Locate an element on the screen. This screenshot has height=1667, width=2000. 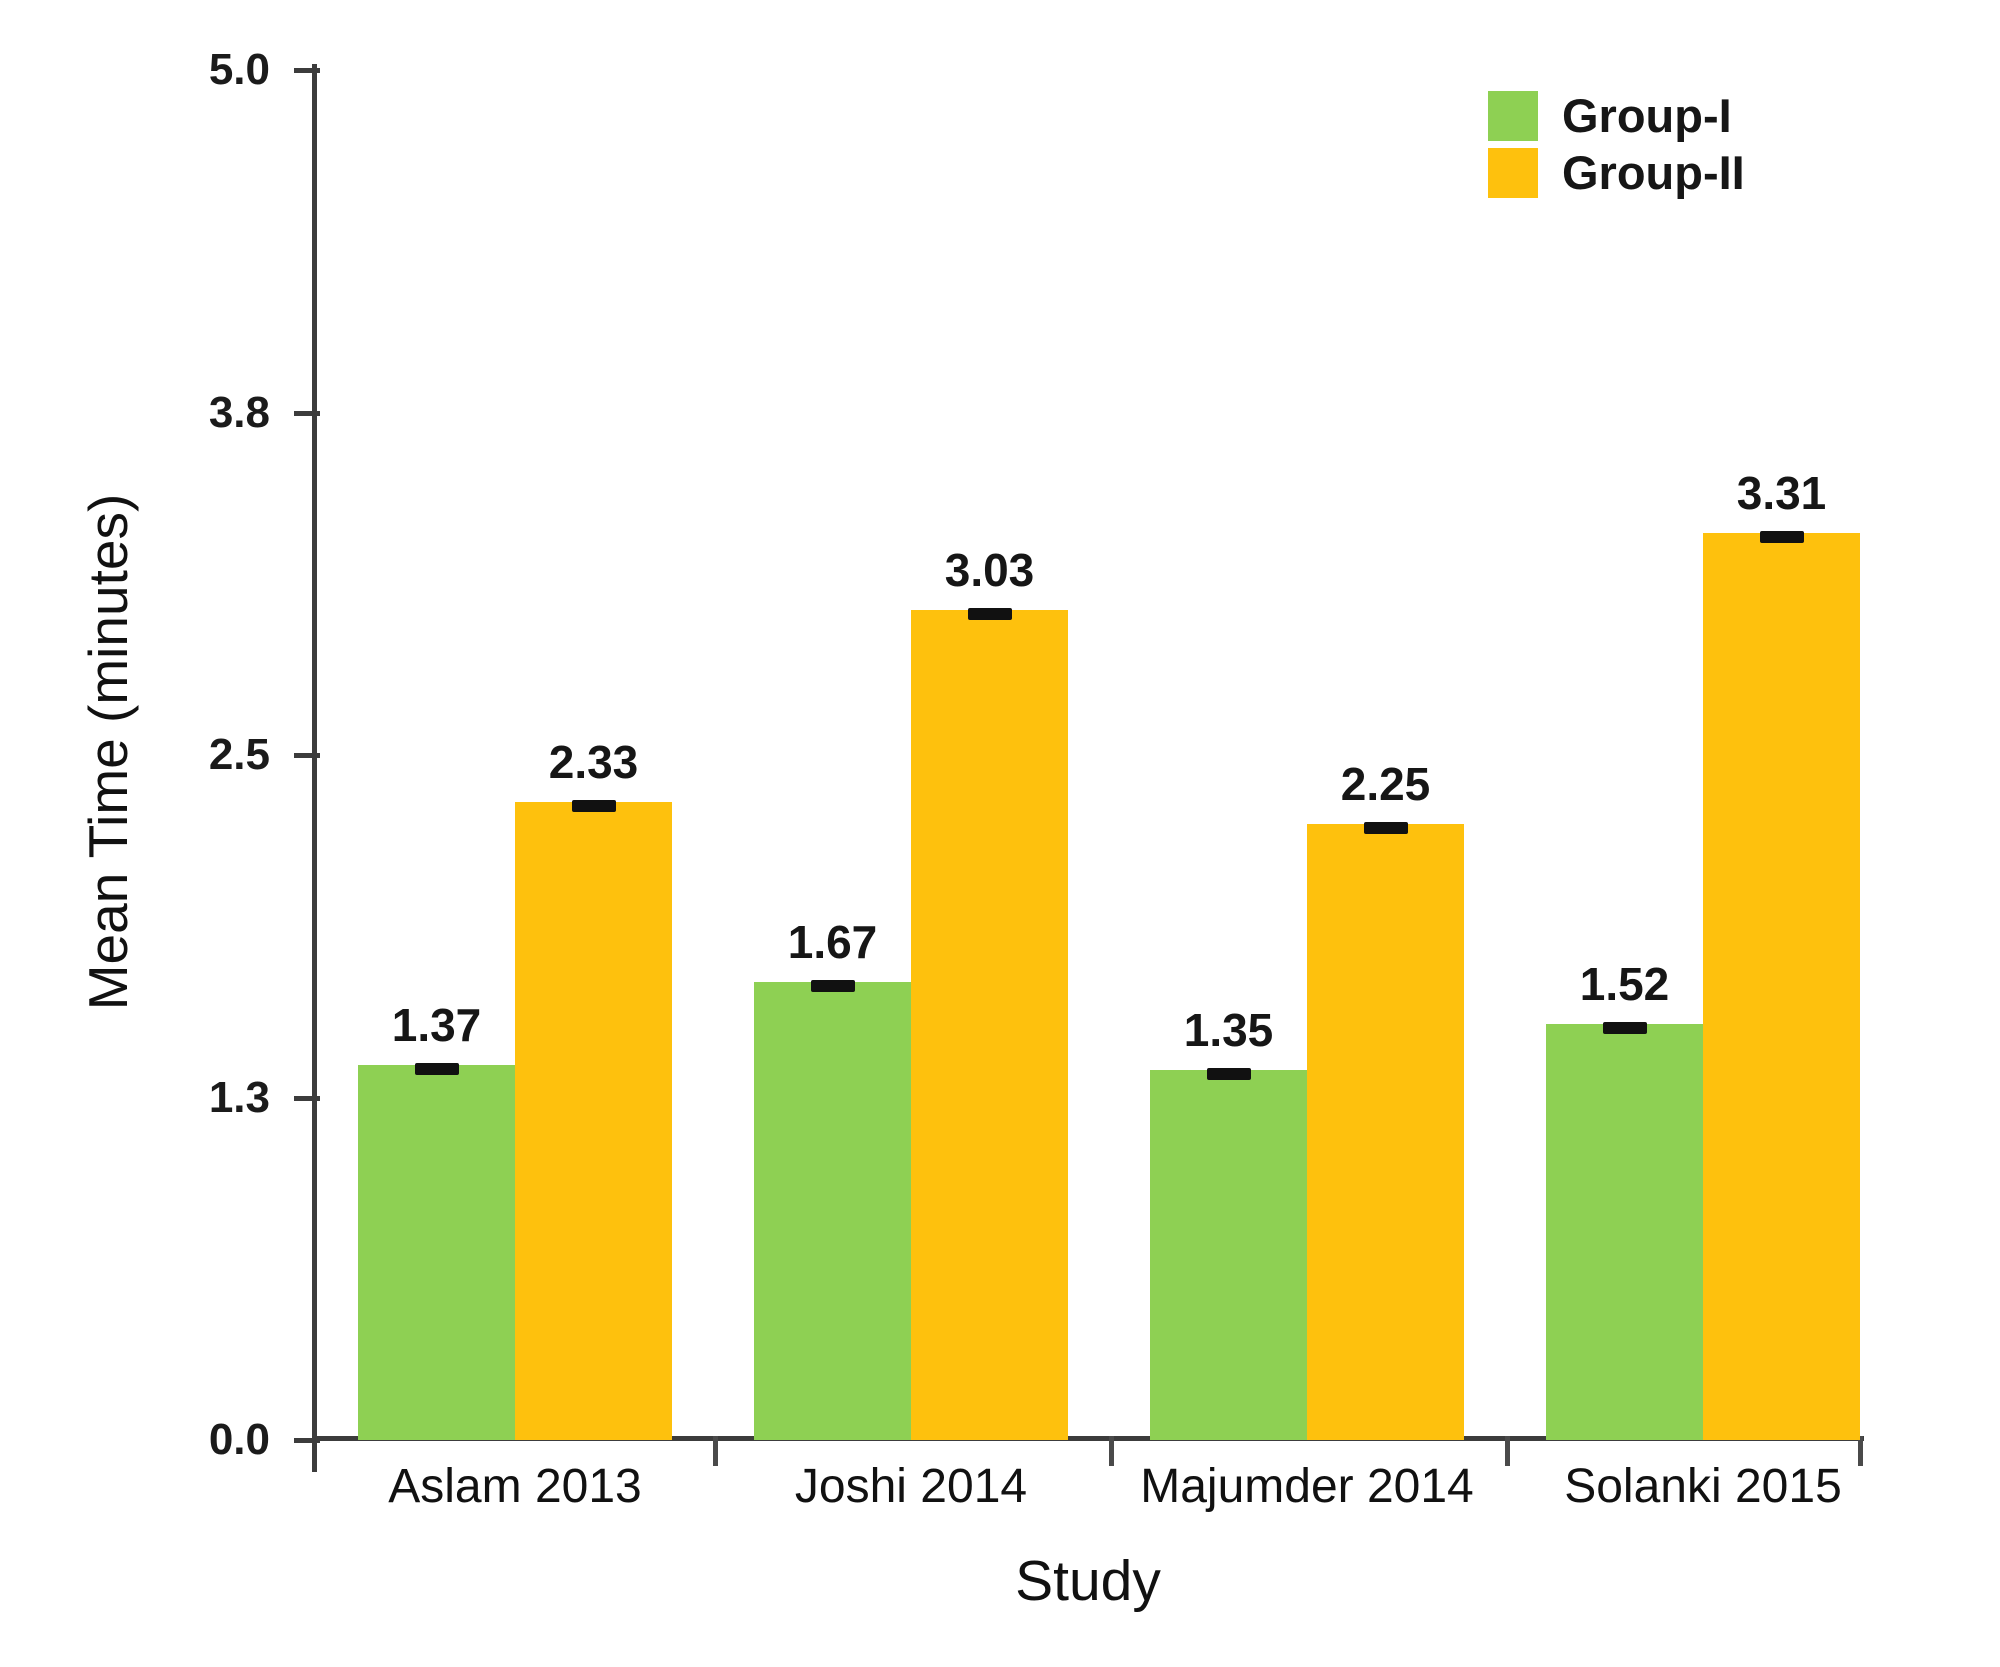
value-label-group-i-majumder-2014: 1.35 is located at coordinates (1228, 1030).